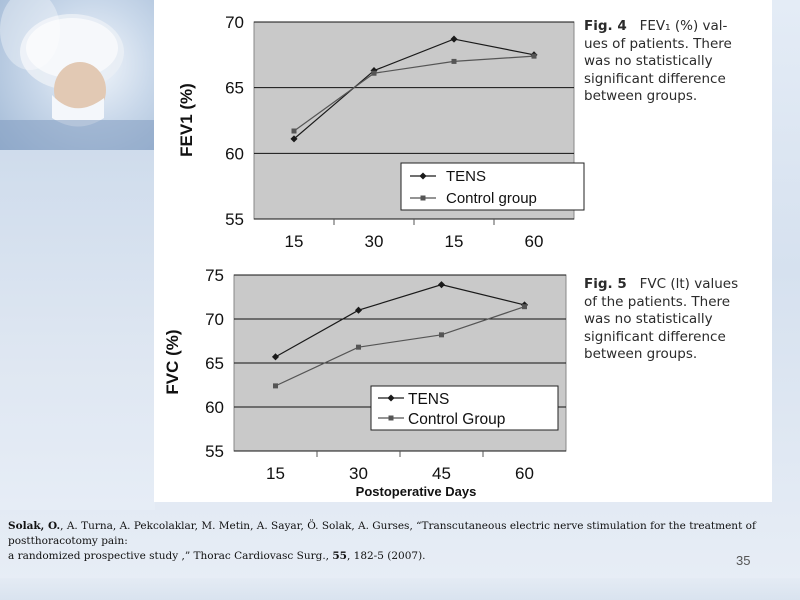  I want to click on fig5-line-3: was no statistically, so click(648, 319).